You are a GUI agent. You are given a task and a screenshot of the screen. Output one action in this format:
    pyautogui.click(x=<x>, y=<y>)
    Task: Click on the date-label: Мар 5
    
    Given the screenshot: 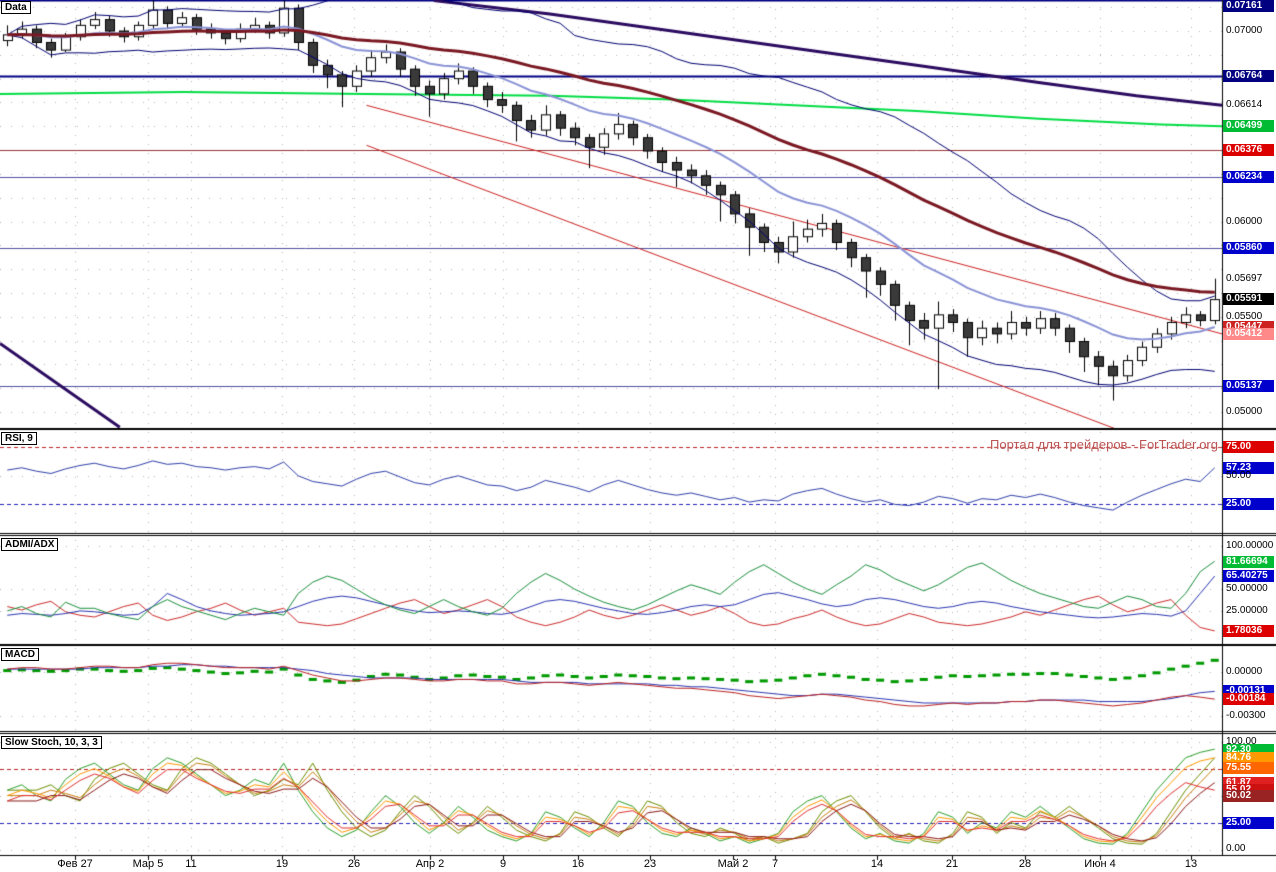 What is the action you would take?
    pyautogui.click(x=148, y=864)
    